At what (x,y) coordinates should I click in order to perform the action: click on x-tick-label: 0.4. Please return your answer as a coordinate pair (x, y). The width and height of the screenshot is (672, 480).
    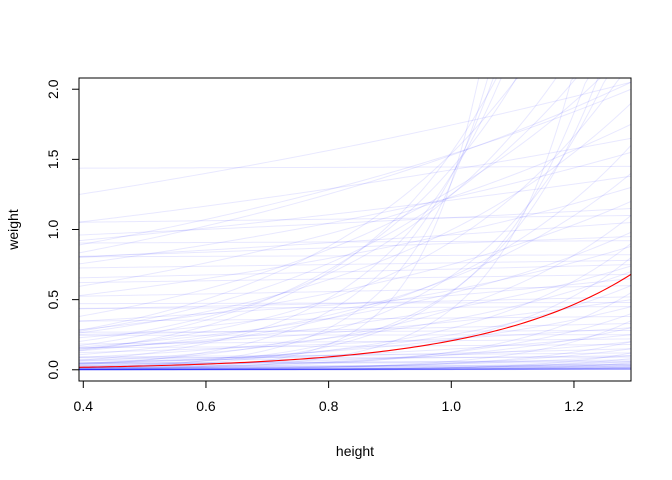
    Looking at the image, I should click on (84, 406).